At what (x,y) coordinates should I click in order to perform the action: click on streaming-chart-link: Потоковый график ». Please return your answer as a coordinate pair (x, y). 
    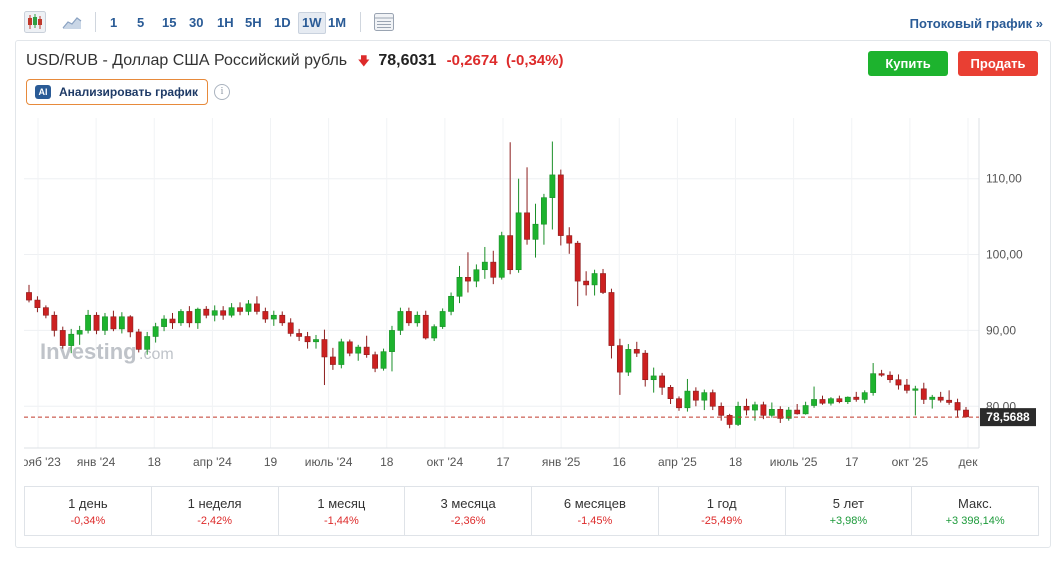
    Looking at the image, I should click on (976, 23).